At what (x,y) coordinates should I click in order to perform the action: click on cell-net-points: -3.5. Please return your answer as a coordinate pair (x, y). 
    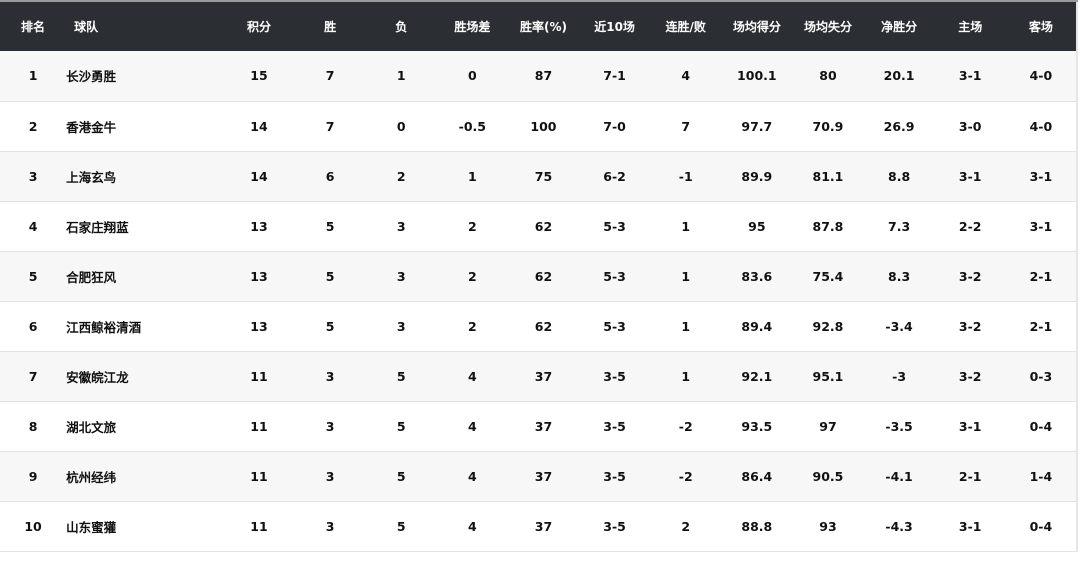
    Looking at the image, I should click on (899, 426).